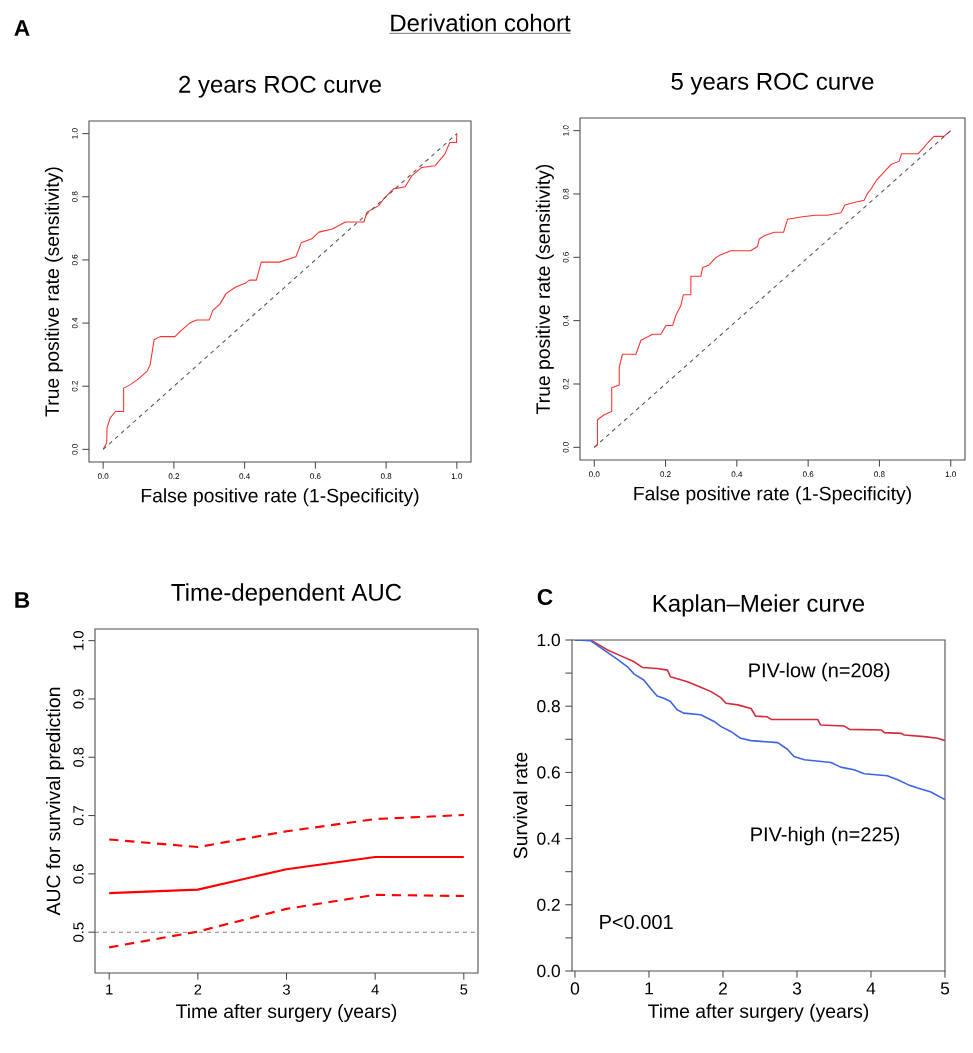 This screenshot has height=1053, width=973. What do you see at coordinates (819, 672) in the screenshot?
I see `series-label: PIV-low (n=208)` at bounding box center [819, 672].